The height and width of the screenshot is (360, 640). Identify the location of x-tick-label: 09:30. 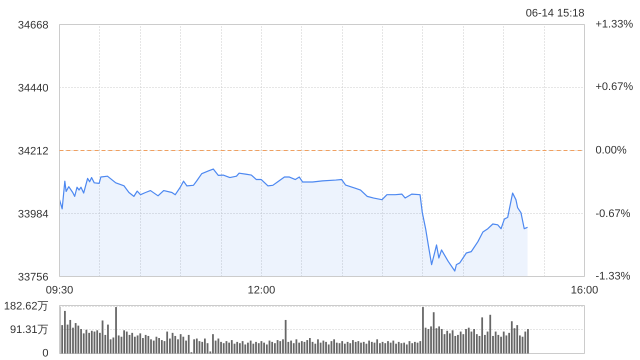
(60, 290).